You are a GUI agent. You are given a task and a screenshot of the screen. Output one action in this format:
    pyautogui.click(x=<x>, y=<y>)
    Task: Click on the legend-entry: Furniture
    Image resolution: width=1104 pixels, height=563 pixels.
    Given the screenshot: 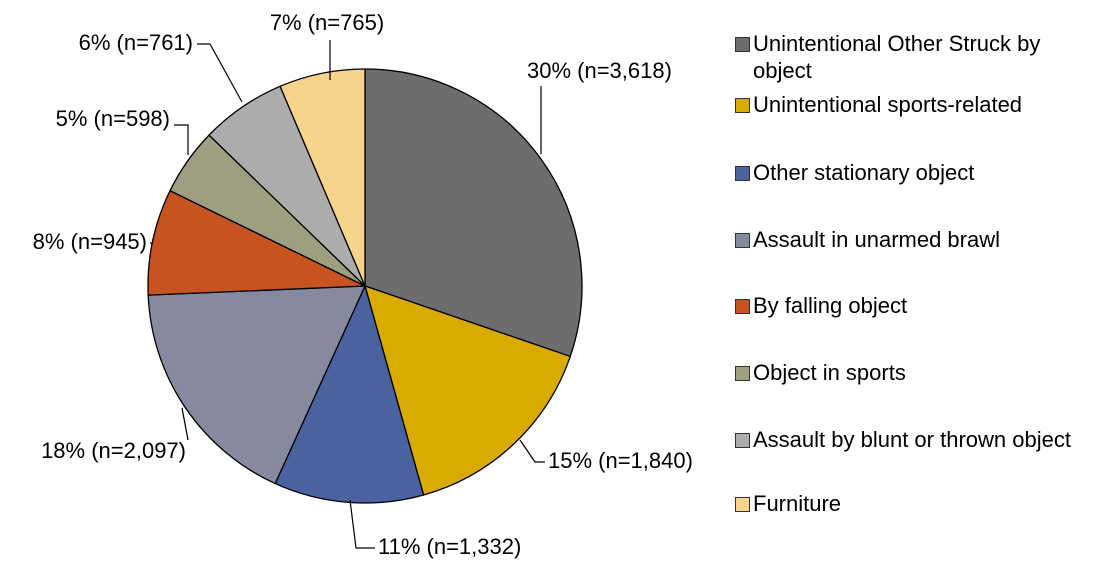 What is the action you would take?
    pyautogui.click(x=917, y=503)
    